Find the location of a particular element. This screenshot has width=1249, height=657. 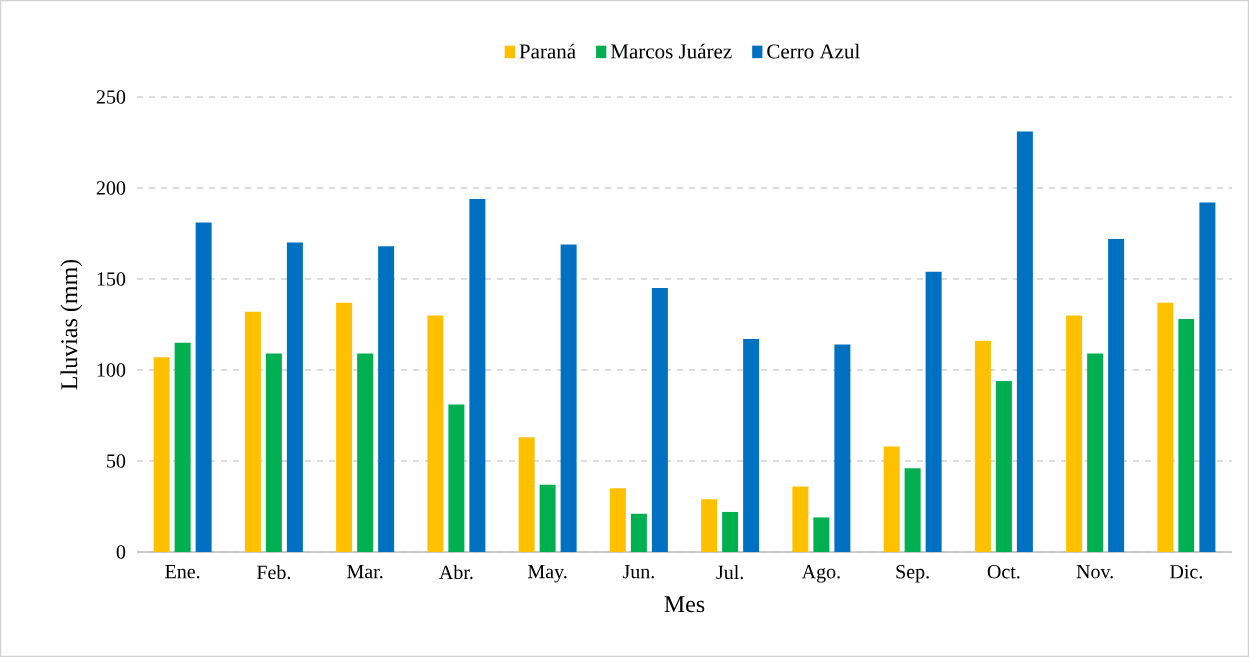

x-tick-label: Sep. is located at coordinates (912, 574).